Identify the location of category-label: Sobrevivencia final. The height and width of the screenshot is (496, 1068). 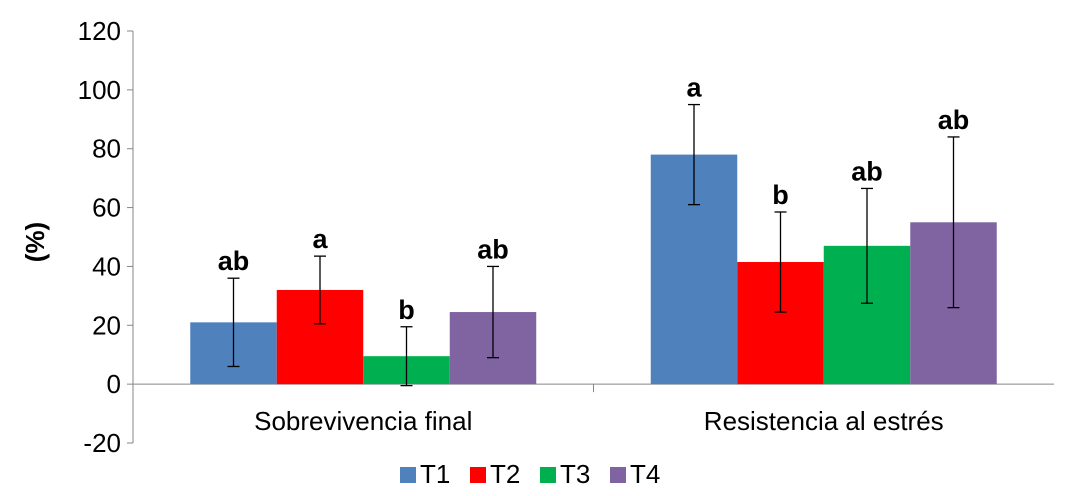
(363, 421).